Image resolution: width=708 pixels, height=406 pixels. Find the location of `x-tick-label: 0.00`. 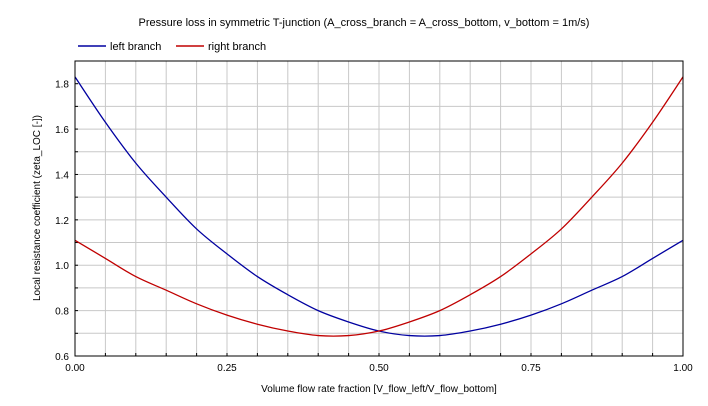

x-tick-label: 0.00 is located at coordinates (75, 368).